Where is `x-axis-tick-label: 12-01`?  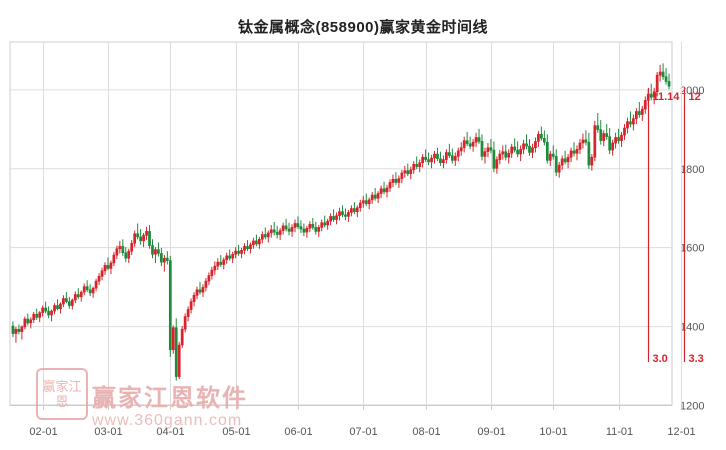
x-axis-tick-label: 12-01 is located at coordinates (681, 432).